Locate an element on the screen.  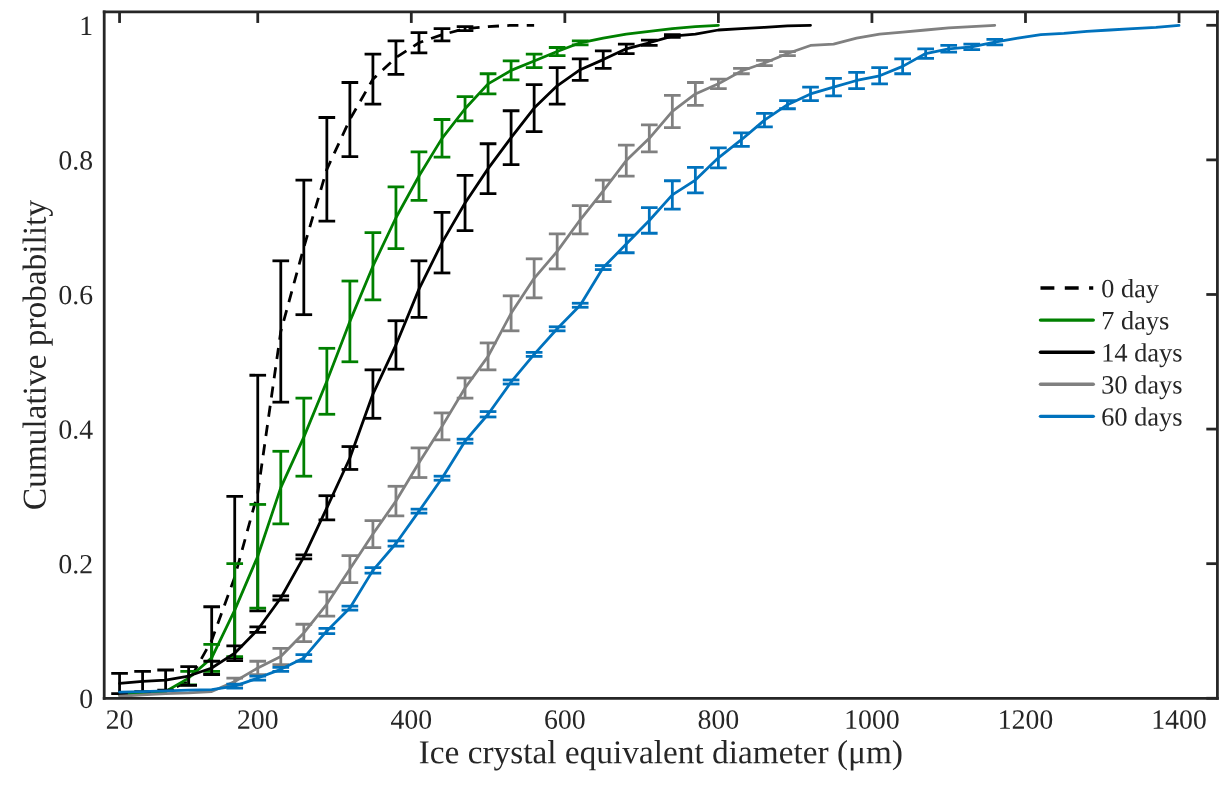
y-tick-label: 0.4 is located at coordinates (76, 430).